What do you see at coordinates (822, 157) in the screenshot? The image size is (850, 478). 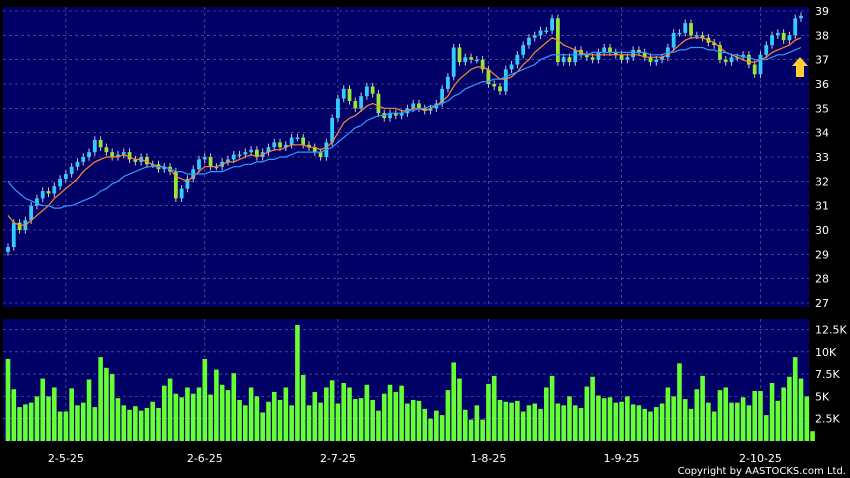 I see `price-axis-ticks: 27 28 29 30 31 32 33 34 35 36 37 38 39` at bounding box center [822, 157].